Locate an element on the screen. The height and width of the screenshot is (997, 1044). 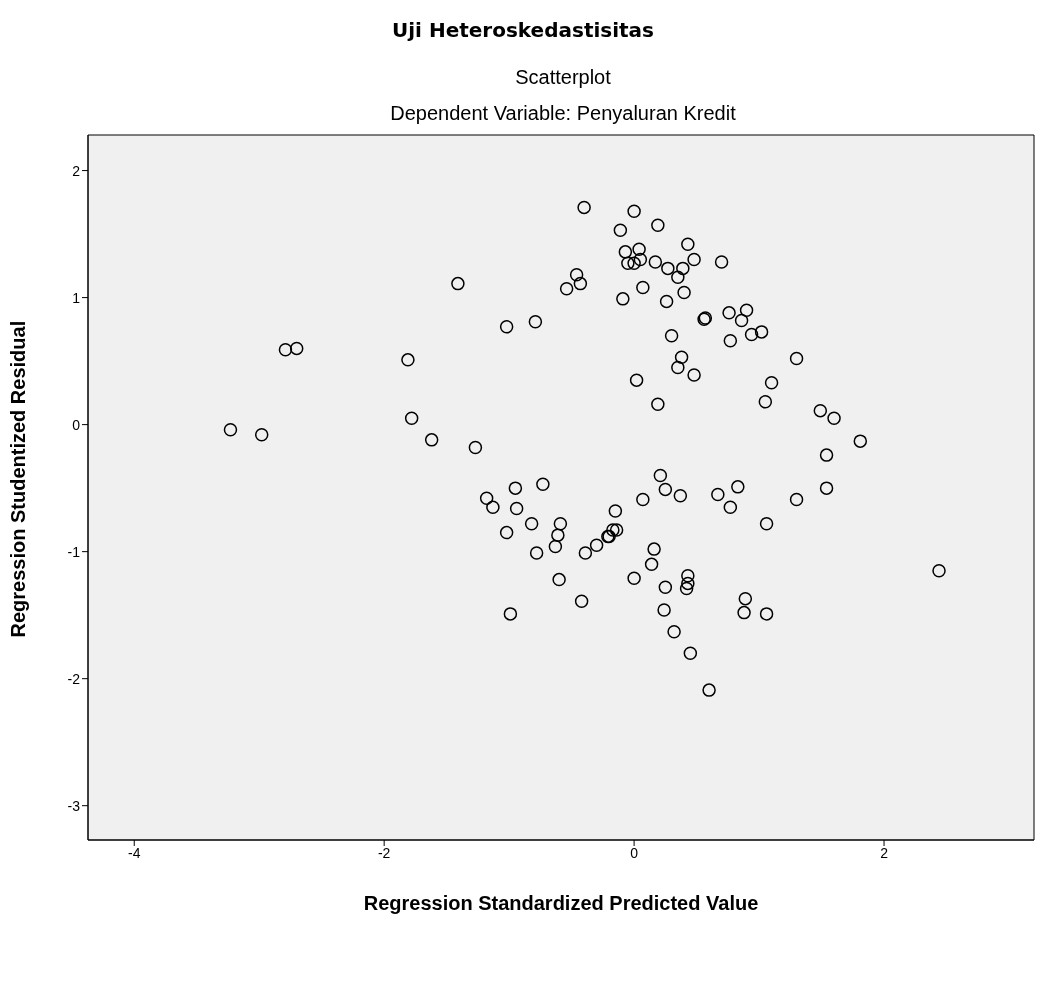
y-axis-title: Regression Studentized Residual is located at coordinates (18, 479).